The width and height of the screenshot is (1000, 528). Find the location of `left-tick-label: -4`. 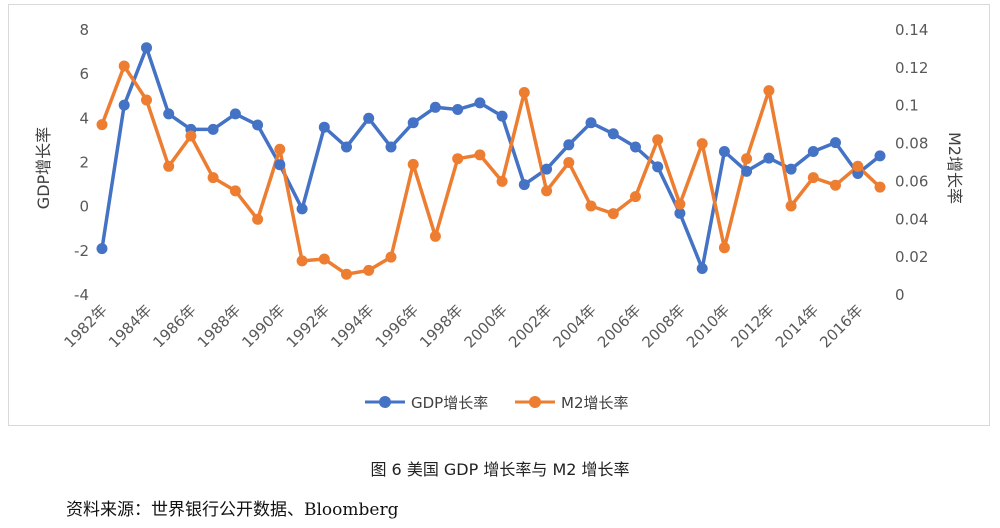

left-tick-label: -4 is located at coordinates (81, 295).